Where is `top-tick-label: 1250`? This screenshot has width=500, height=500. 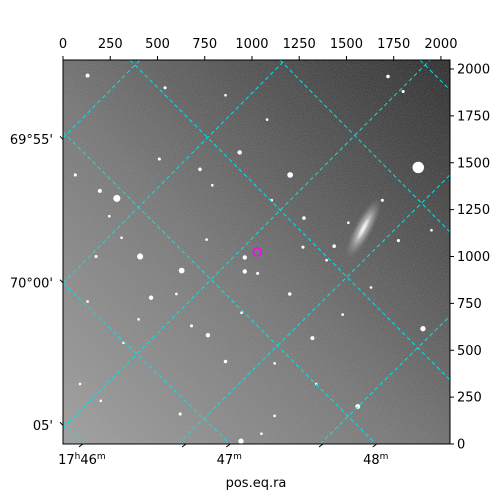 top-tick-label: 1250 is located at coordinates (299, 44).